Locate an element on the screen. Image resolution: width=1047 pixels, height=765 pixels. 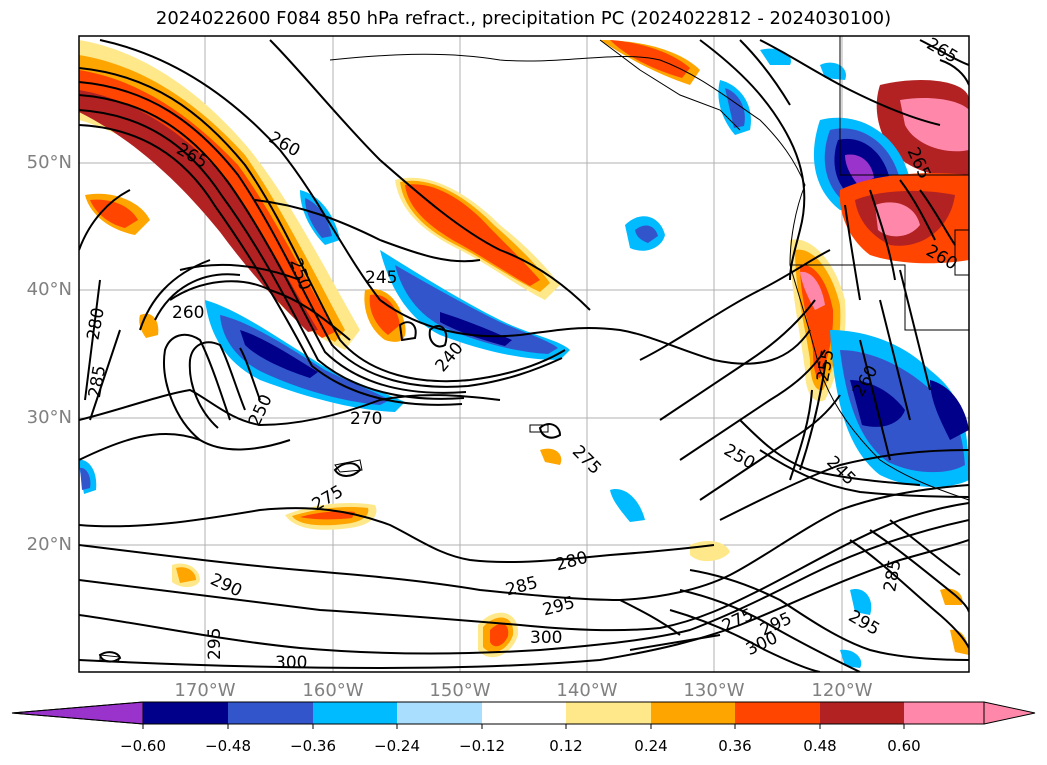
colorbar-tick-label: −0.24 is located at coordinates (397, 746).